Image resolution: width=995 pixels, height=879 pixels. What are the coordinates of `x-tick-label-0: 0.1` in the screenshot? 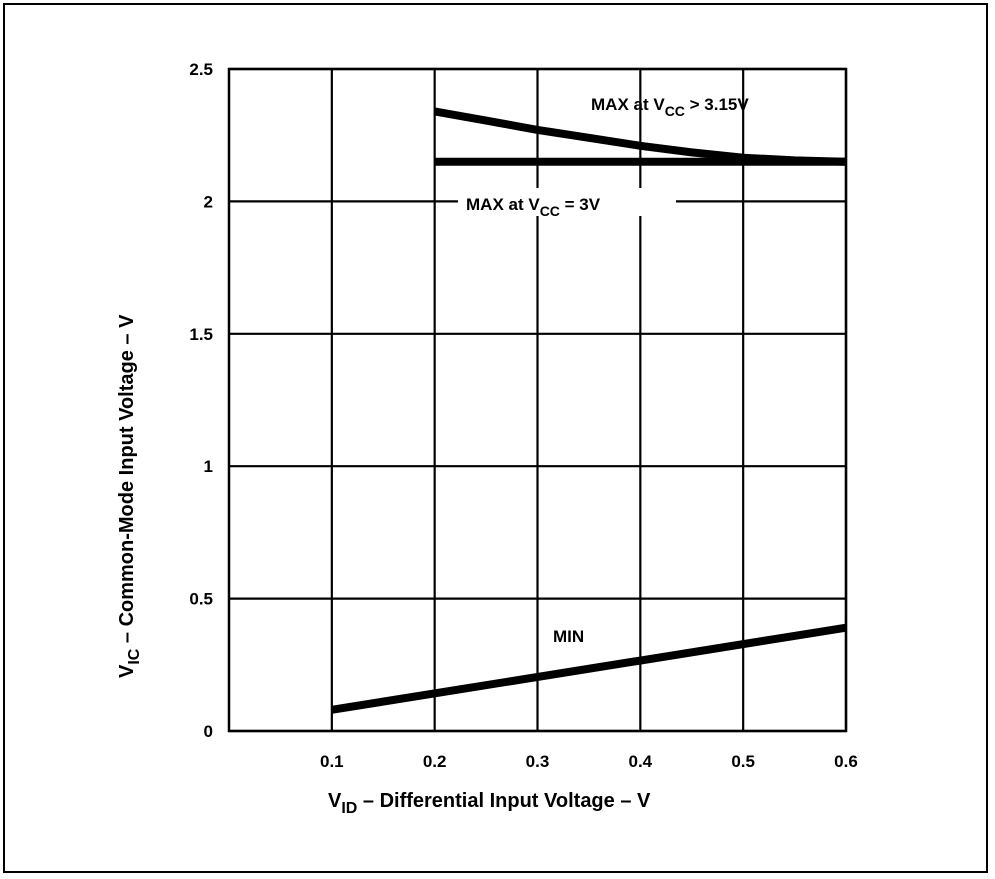 It's located at (332, 761).